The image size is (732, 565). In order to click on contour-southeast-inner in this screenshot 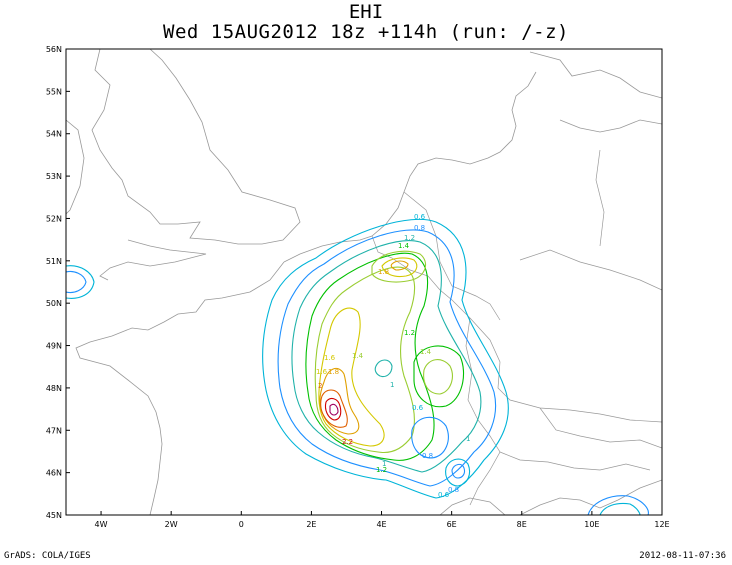, I will do `click(620, 508)`.